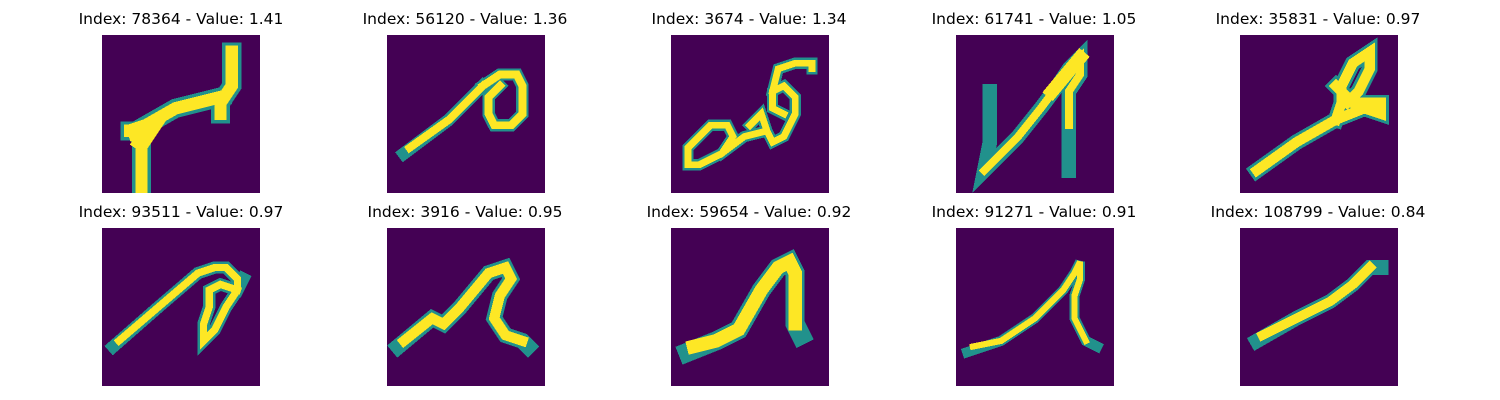 Image resolution: width=1500 pixels, height=400 pixels. Describe the element at coordinates (181, 19) in the screenshot. I see `panel-title: Index: 78364 - Value: 1.41` at that location.